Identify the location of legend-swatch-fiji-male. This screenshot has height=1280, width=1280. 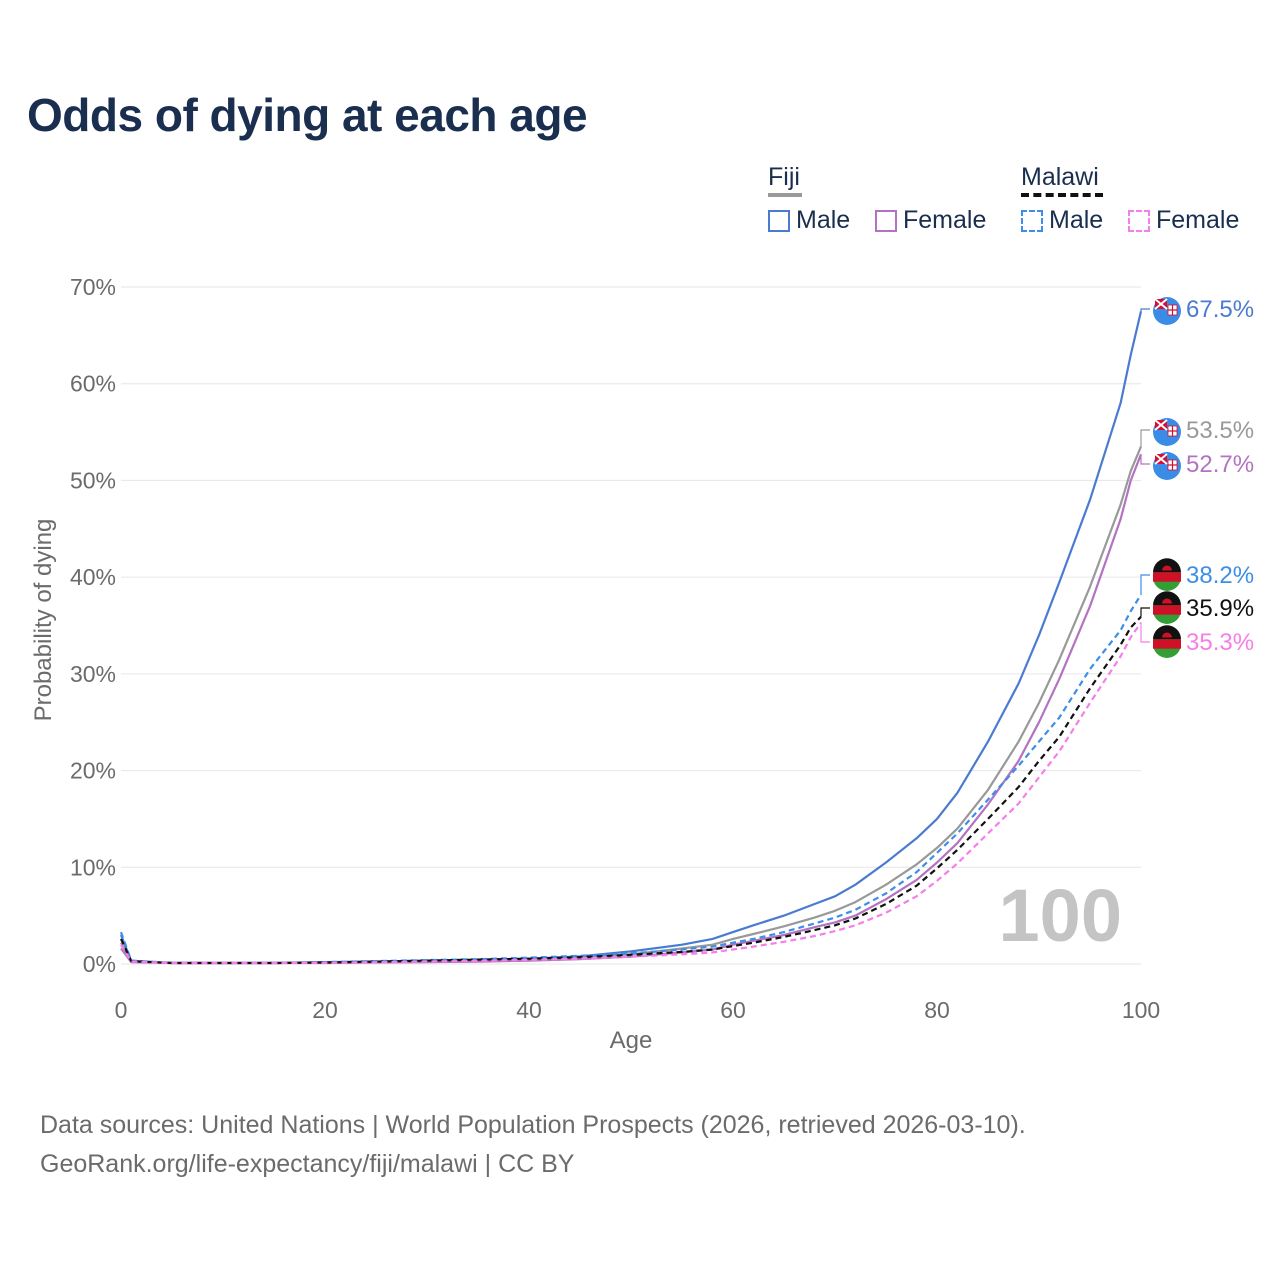
(779, 220).